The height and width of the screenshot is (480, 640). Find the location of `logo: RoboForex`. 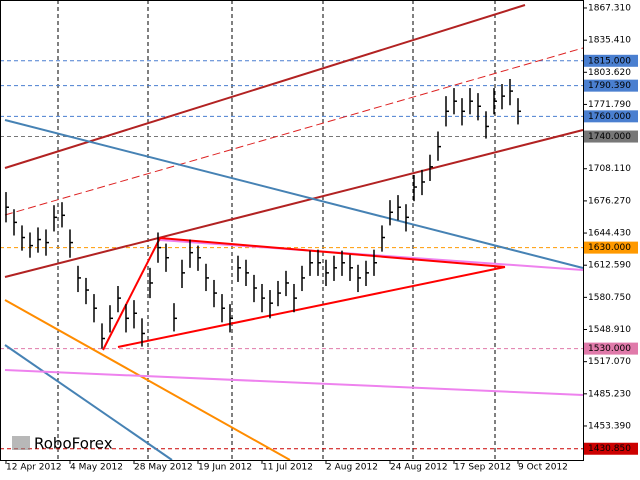

logo: RoboForex is located at coordinates (62, 444).